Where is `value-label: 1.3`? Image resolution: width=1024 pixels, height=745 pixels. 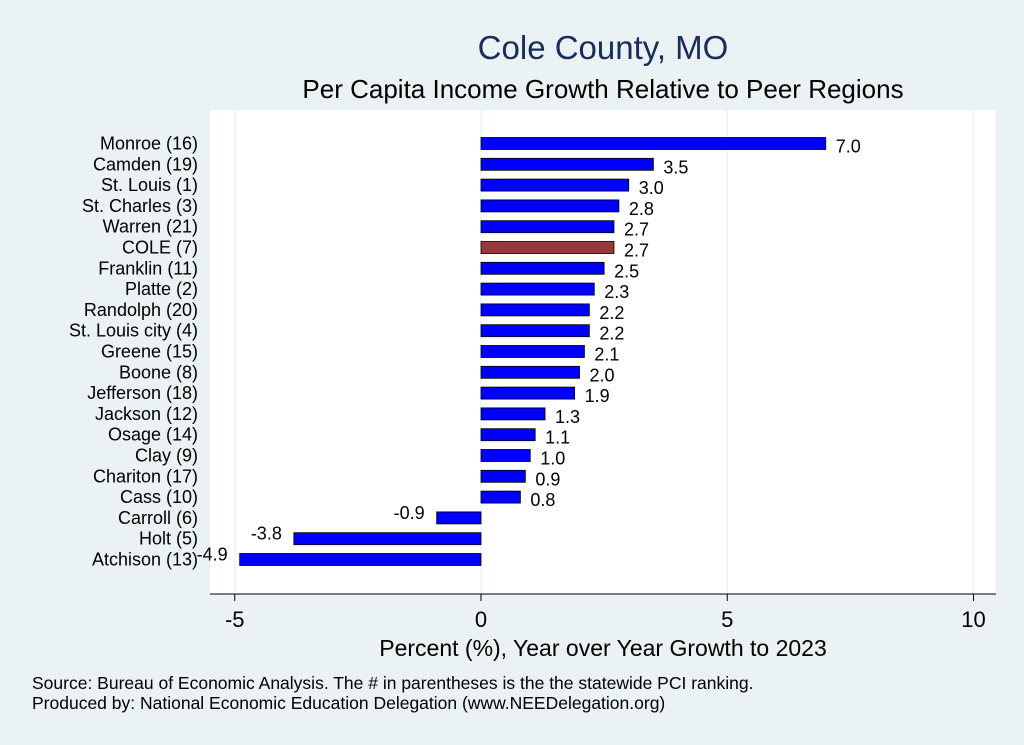
value-label: 1.3 is located at coordinates (567, 417).